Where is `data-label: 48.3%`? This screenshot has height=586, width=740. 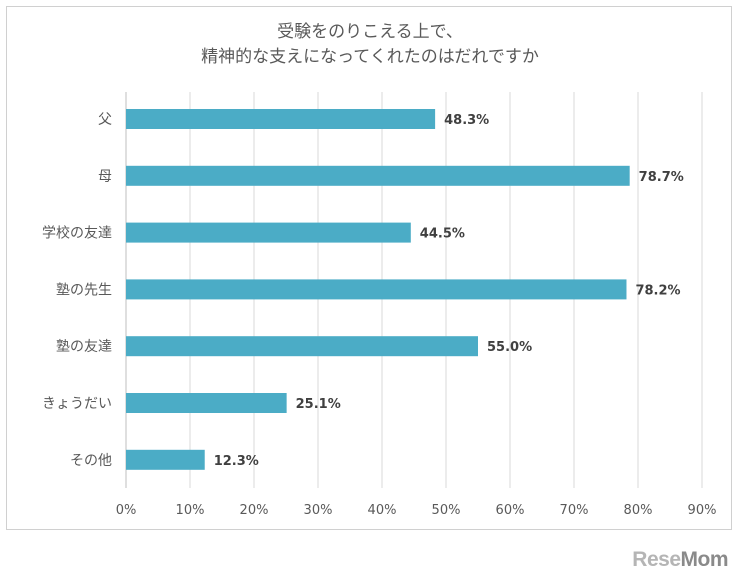
data-label: 48.3% is located at coordinates (466, 120).